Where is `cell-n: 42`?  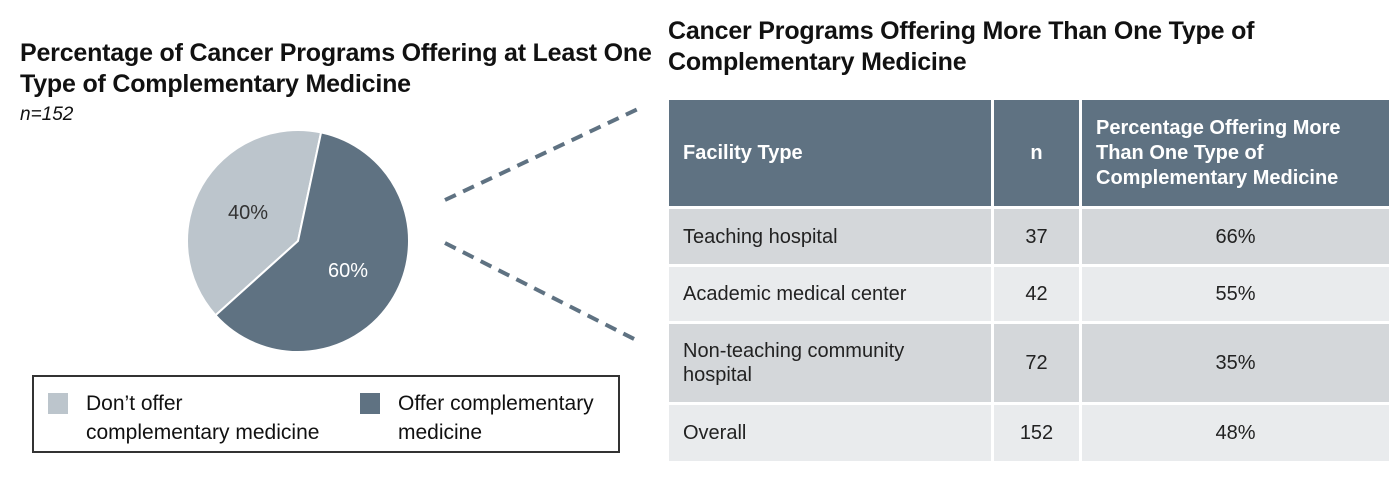
cell-n: 42 is located at coordinates (1036, 294).